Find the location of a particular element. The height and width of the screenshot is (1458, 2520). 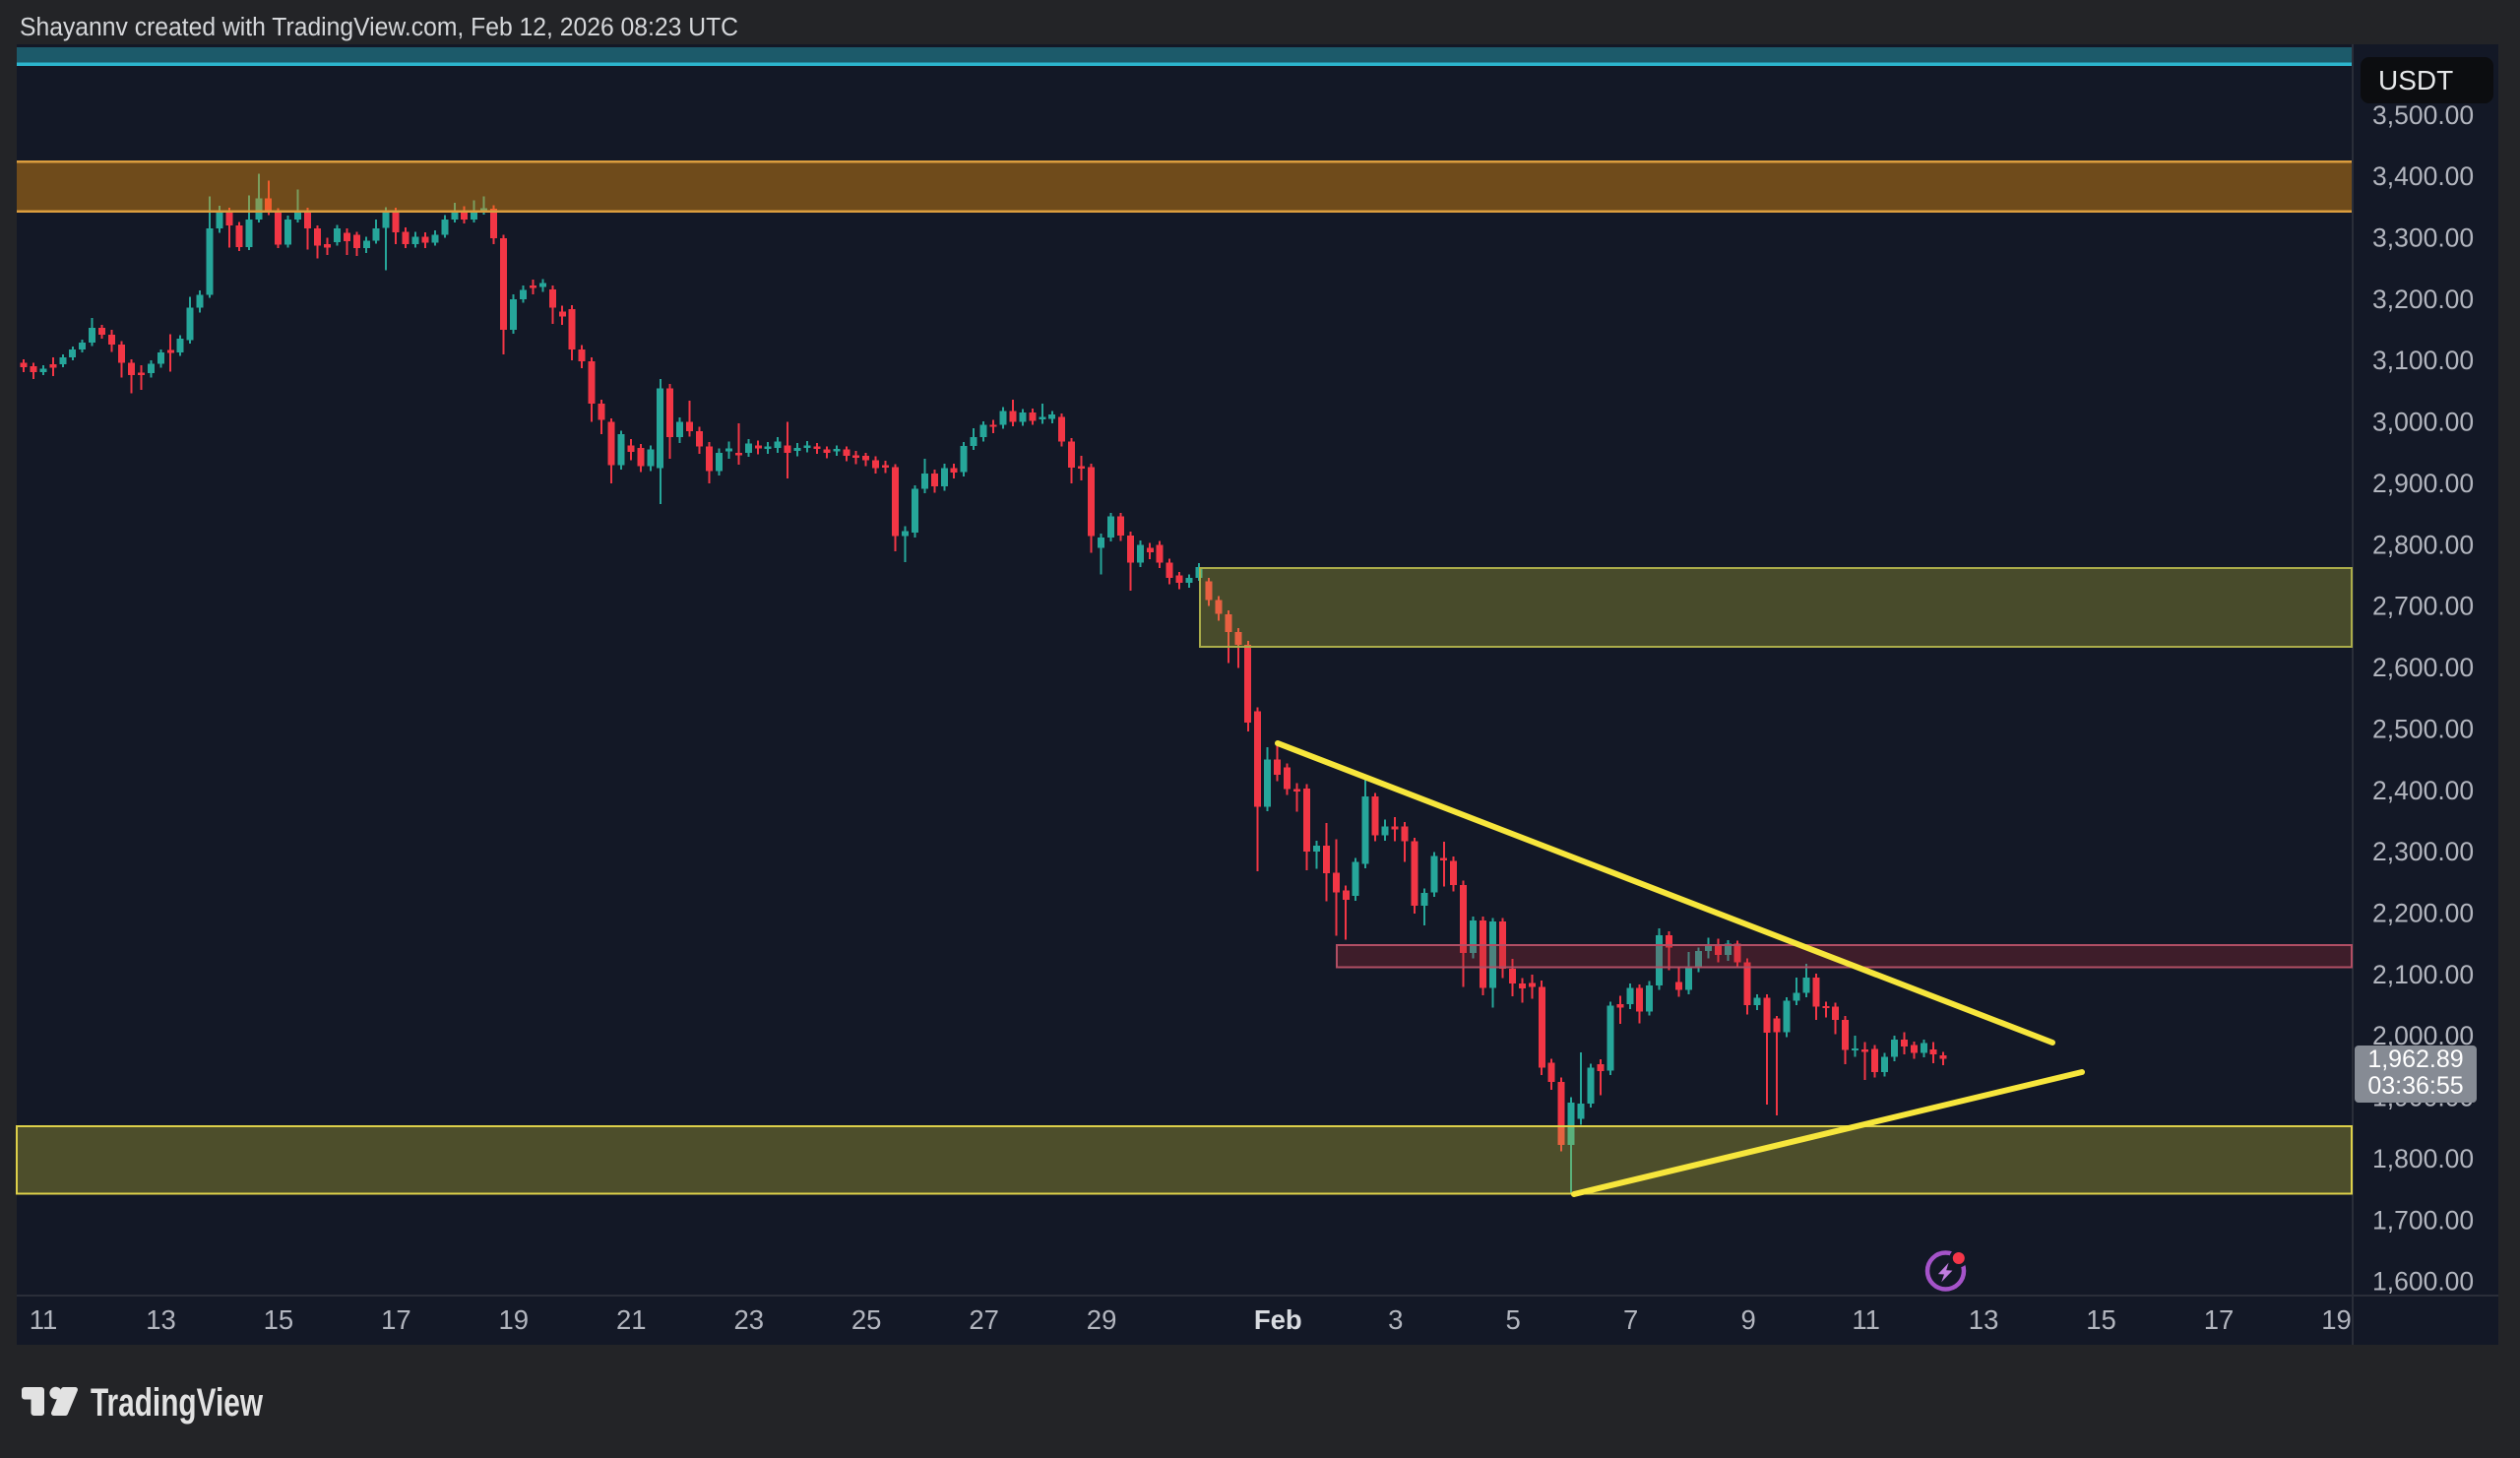

svg-text: 2,100.00 is located at coordinates (2423, 974).